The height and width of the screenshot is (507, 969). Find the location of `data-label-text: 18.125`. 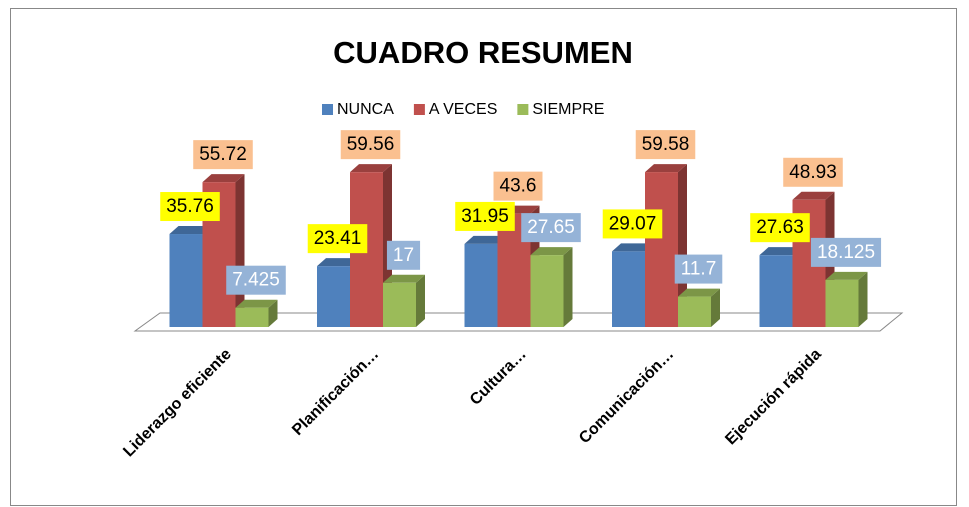

data-label-text: 18.125 is located at coordinates (846, 252).